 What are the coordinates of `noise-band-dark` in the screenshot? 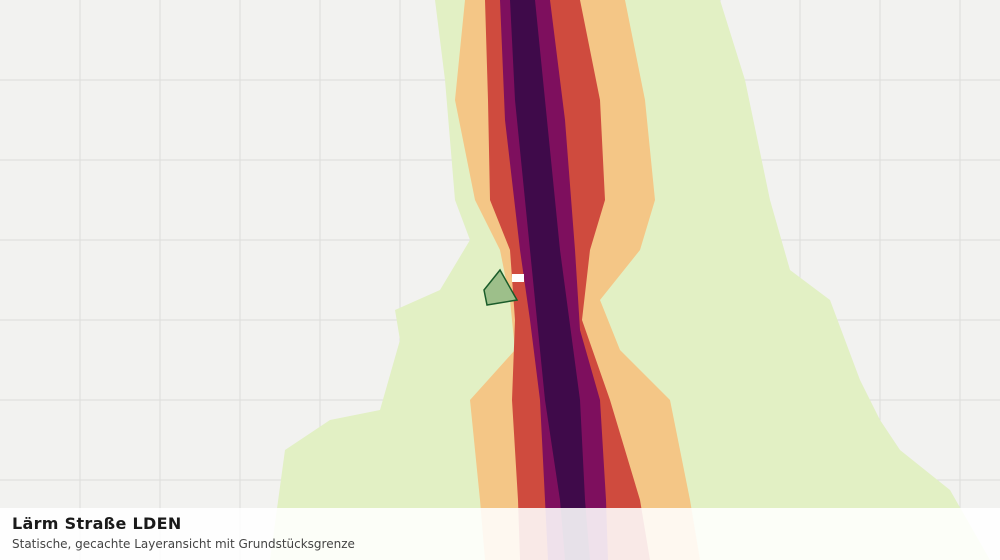 It's located at (550, 280).